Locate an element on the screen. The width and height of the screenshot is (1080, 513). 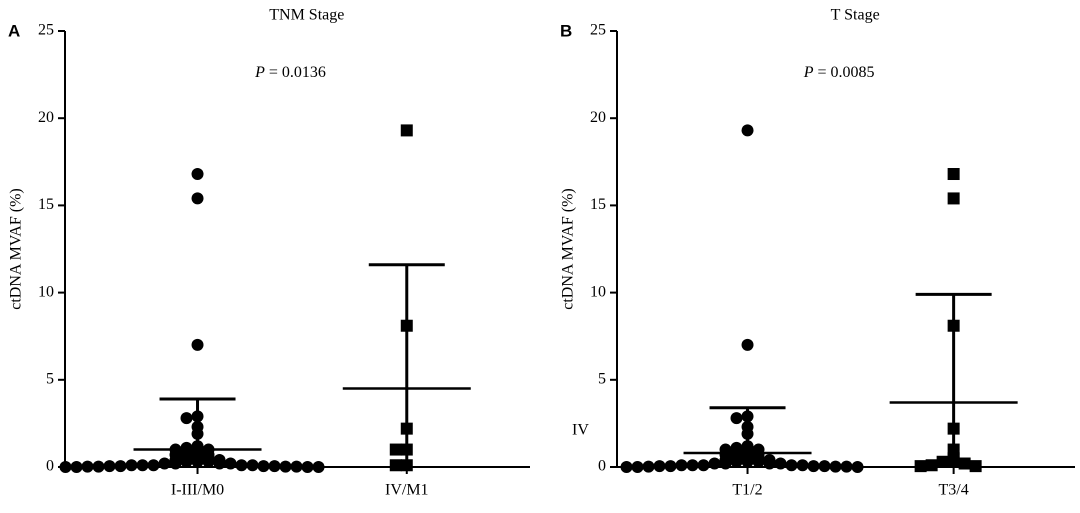
panel-label: B is located at coordinates (566, 30).